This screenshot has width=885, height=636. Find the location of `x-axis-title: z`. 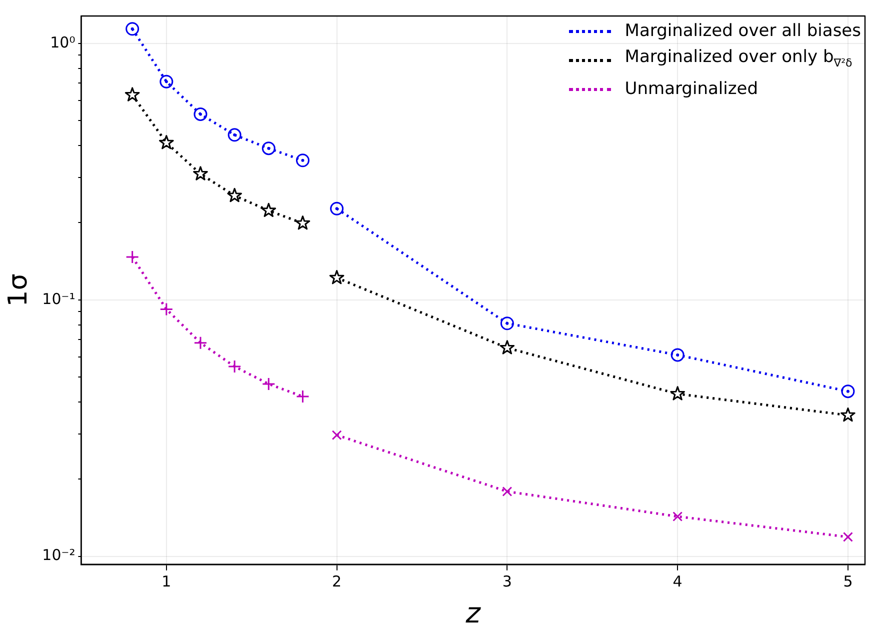

x-axis-title: z is located at coordinates (473, 613).